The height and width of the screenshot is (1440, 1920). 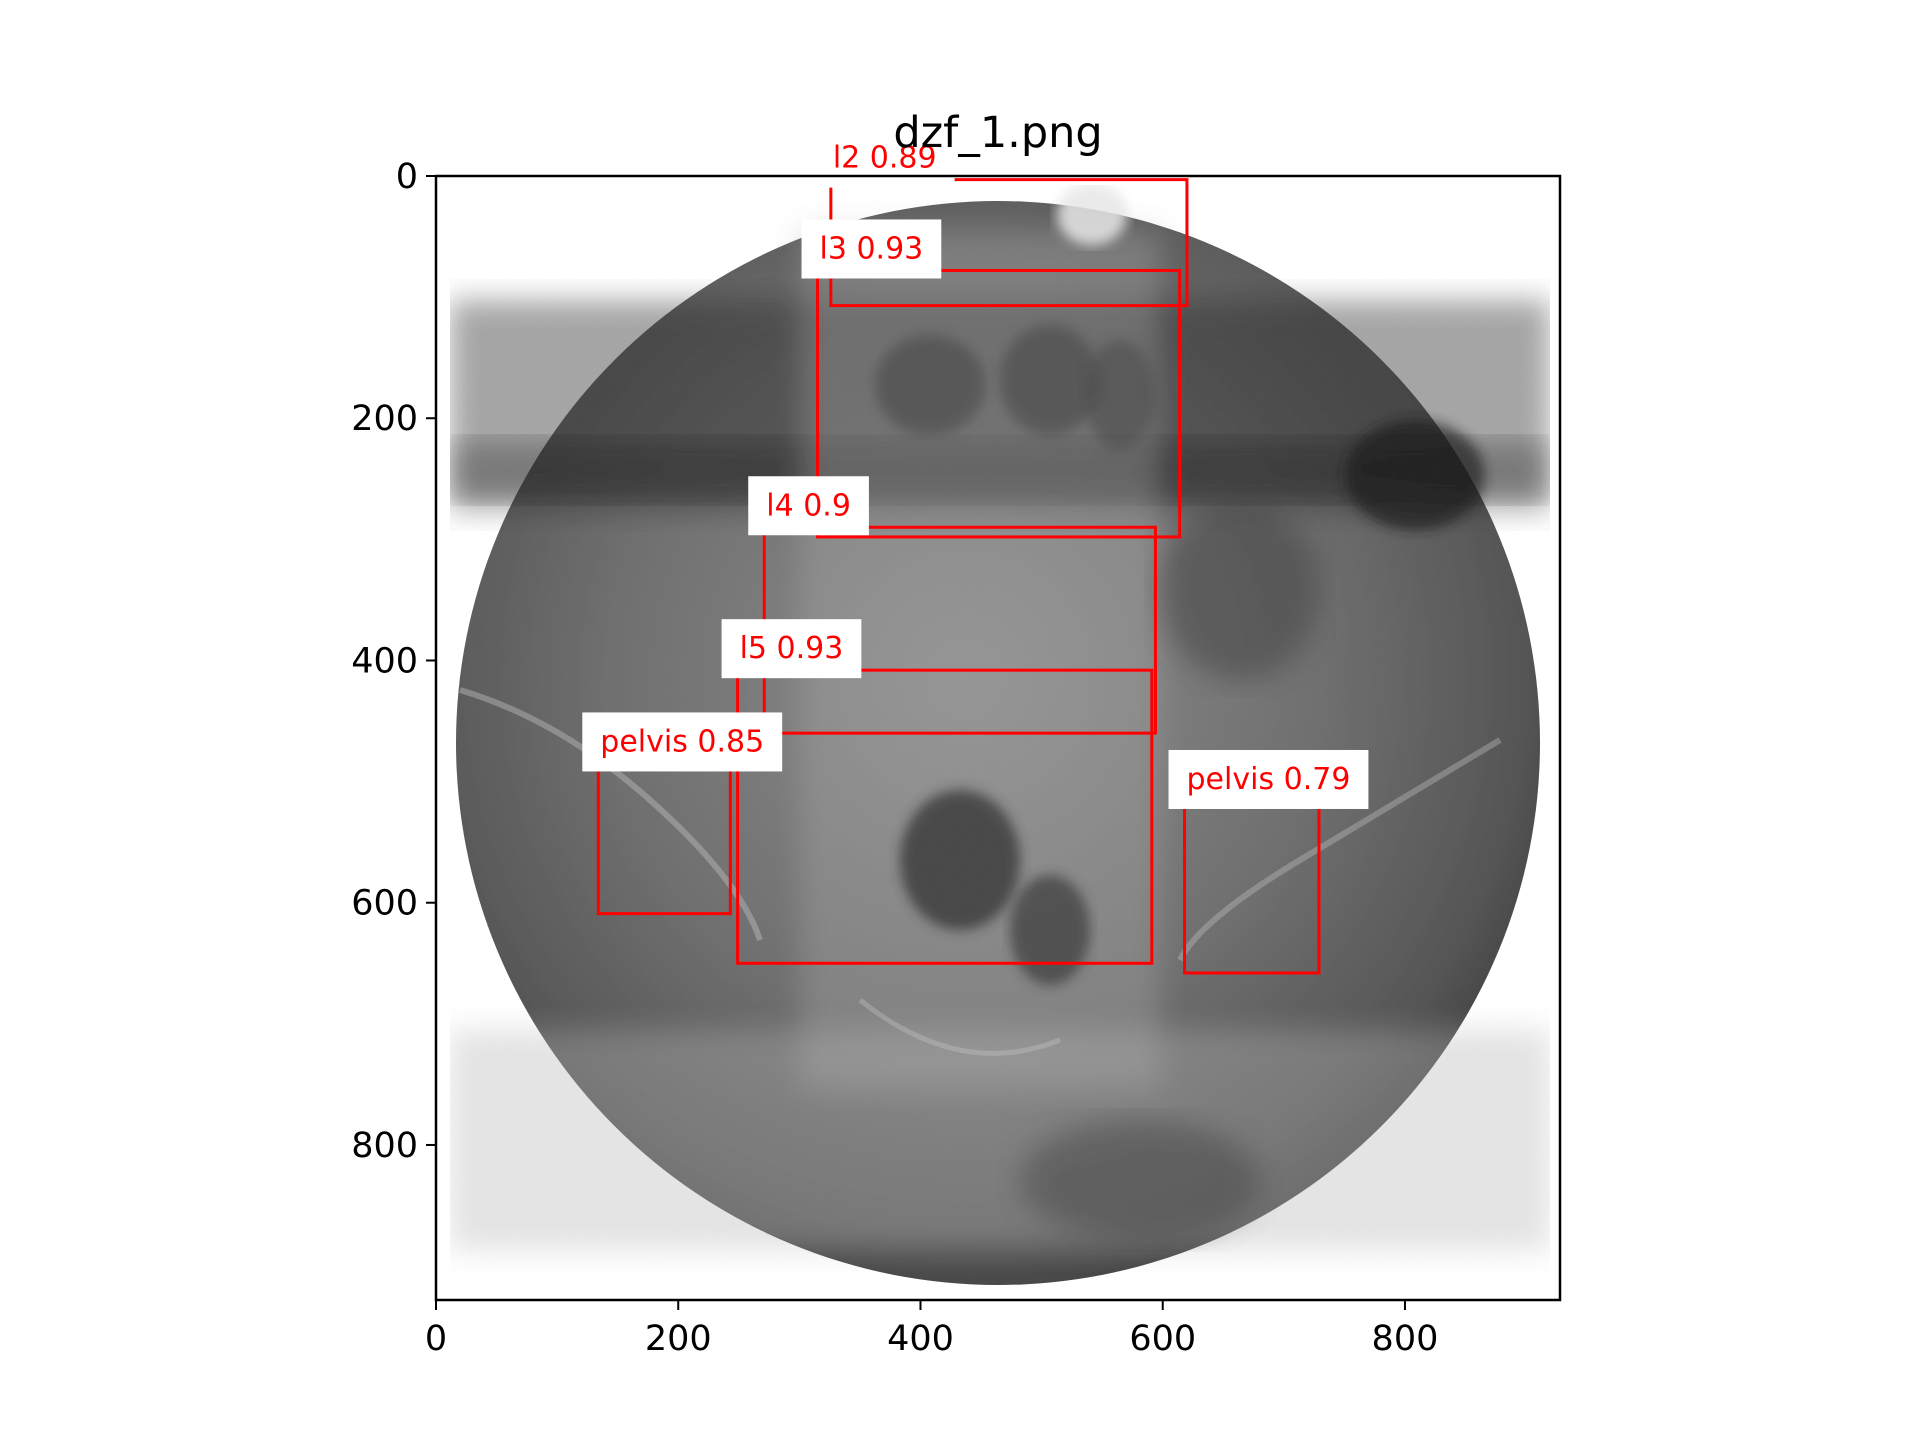 What do you see at coordinates (1405, 1339) in the screenshot?
I see `x-tick-label: 800` at bounding box center [1405, 1339].